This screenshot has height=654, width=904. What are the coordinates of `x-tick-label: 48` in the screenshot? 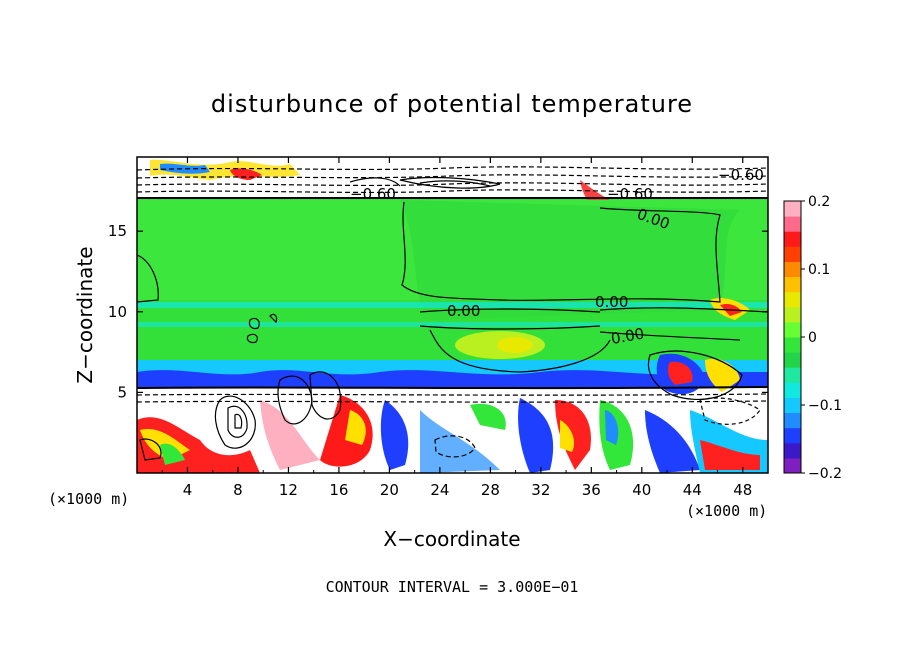 It's located at (742, 490).